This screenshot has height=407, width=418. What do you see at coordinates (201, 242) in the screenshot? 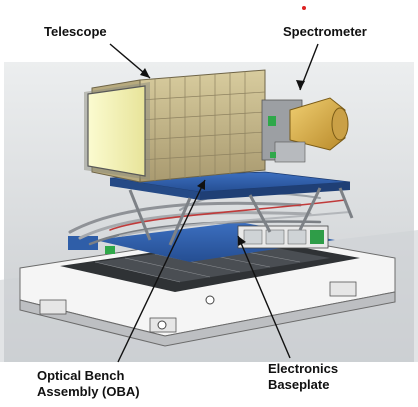
I see `electronics-baseplate` at bounding box center [201, 242].